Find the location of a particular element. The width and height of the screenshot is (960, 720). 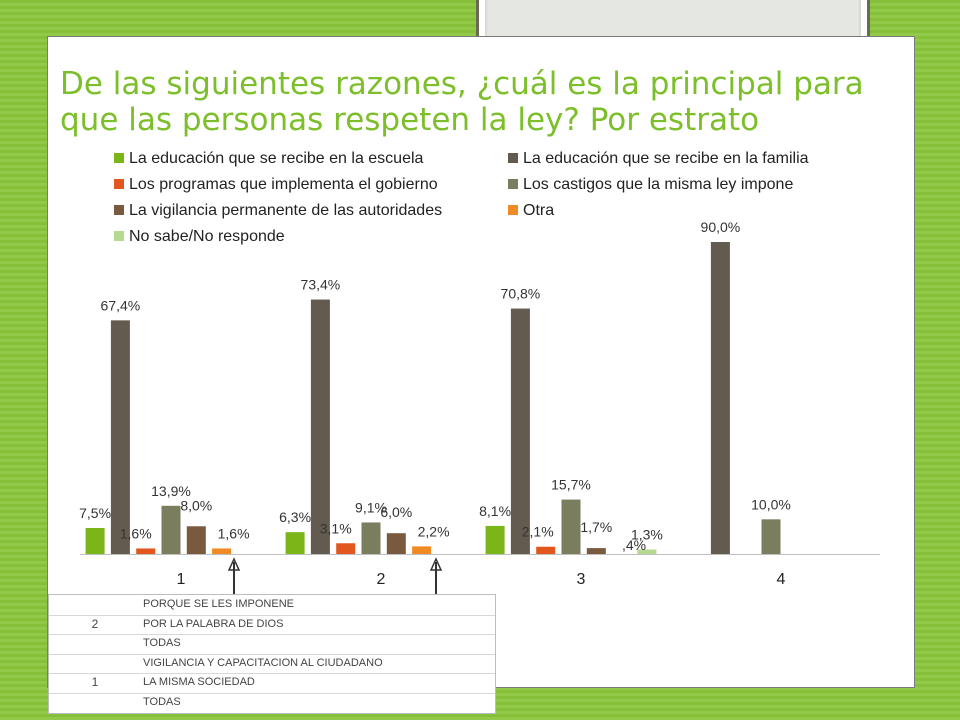

data-label: 10,0% is located at coordinates (771, 504).